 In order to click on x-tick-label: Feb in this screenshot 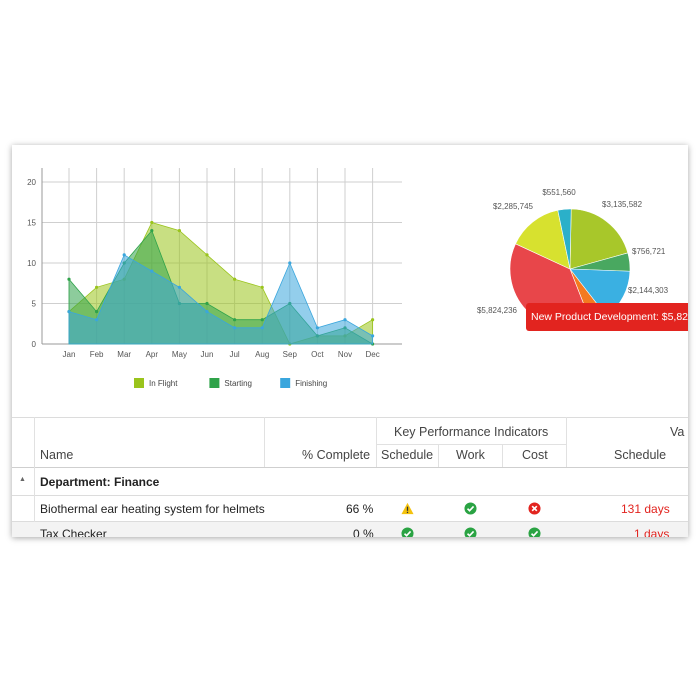, I will do `click(97, 354)`.